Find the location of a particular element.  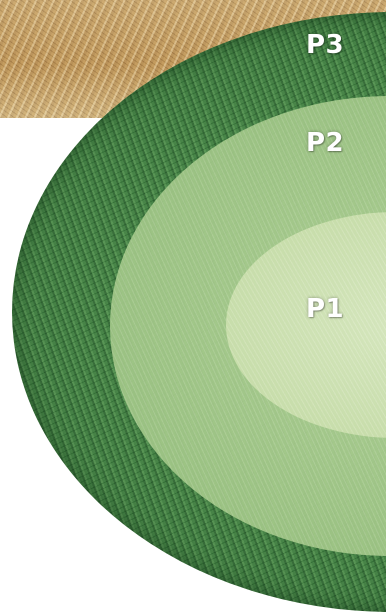

zone-label-p1: P1 is located at coordinates (325, 309).